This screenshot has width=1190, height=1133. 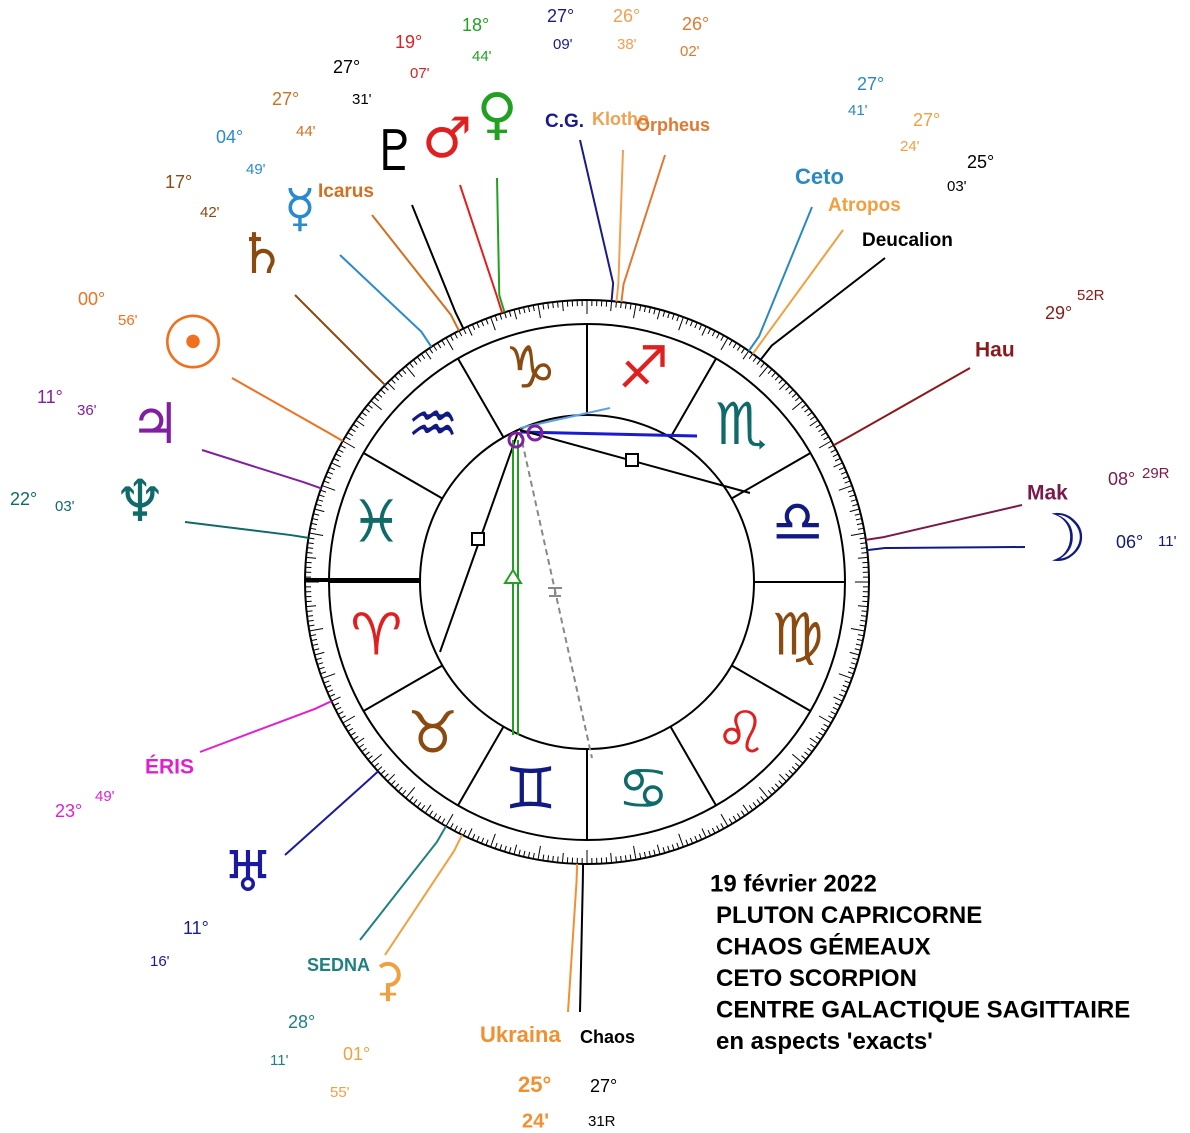 What do you see at coordinates (408, 42) in the screenshot?
I see `body-degree: 19°` at bounding box center [408, 42].